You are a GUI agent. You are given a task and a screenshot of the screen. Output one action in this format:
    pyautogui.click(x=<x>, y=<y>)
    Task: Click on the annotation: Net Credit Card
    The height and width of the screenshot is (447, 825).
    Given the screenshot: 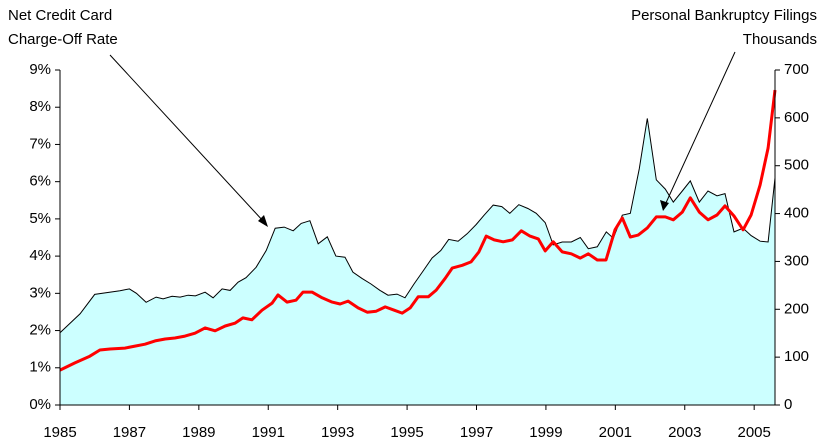 What is the action you would take?
    pyautogui.click(x=60, y=15)
    